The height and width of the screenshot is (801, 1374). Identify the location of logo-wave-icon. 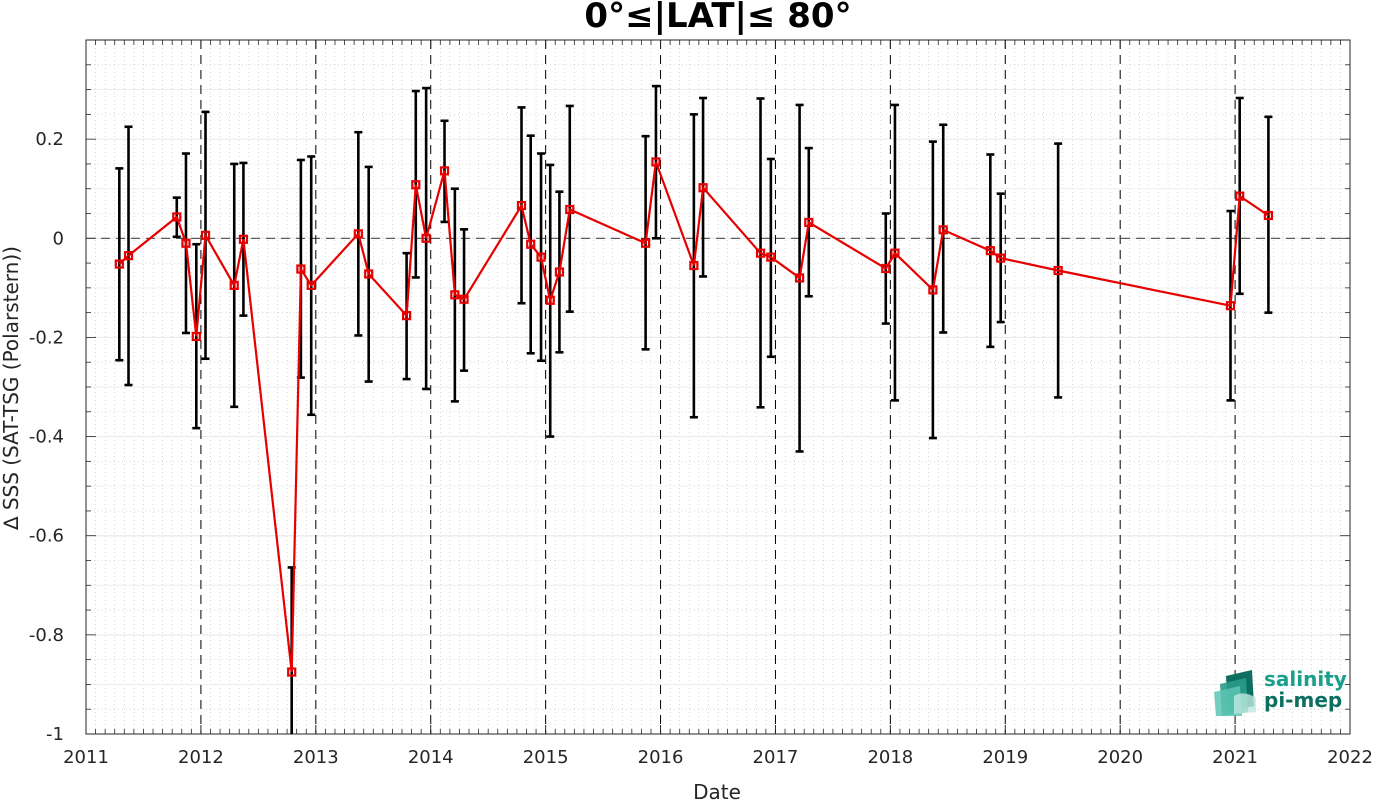
(1235, 693).